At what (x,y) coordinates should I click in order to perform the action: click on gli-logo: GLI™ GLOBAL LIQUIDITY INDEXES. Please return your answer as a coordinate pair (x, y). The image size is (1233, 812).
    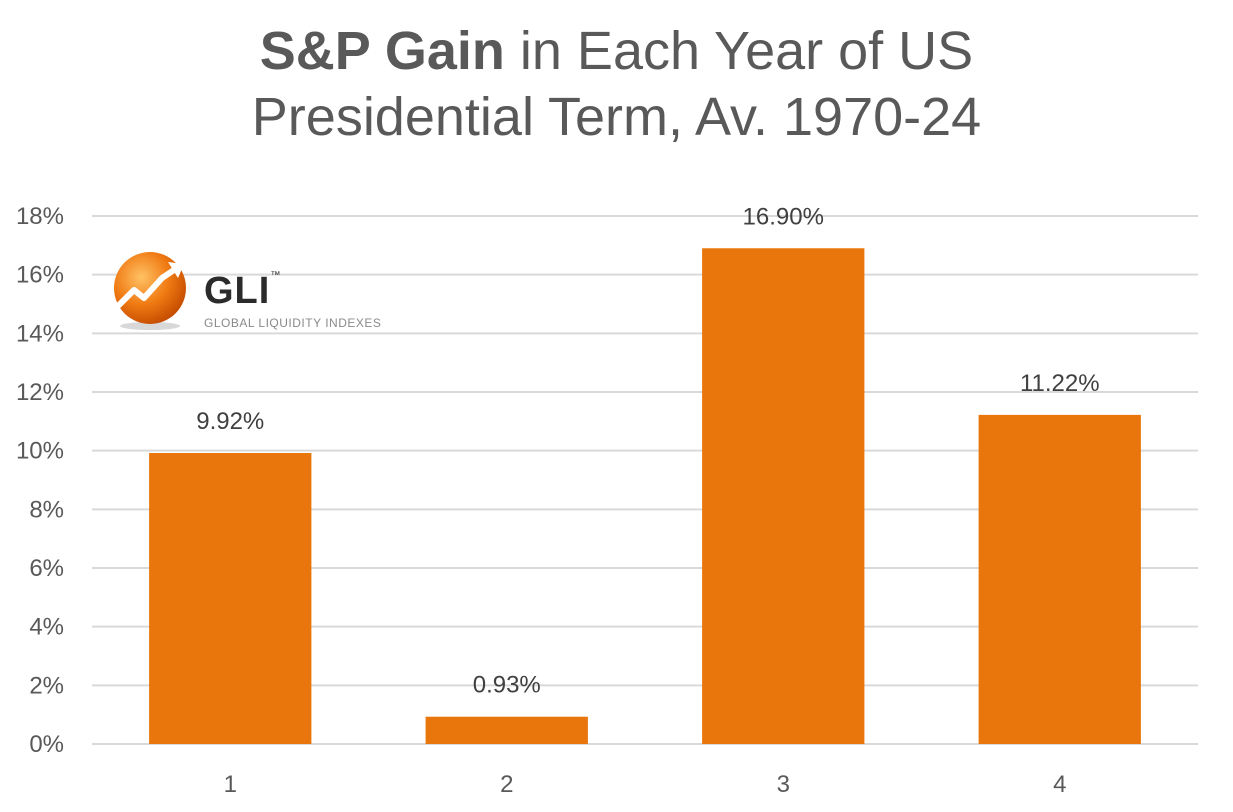
    Looking at the image, I should click on (258, 291).